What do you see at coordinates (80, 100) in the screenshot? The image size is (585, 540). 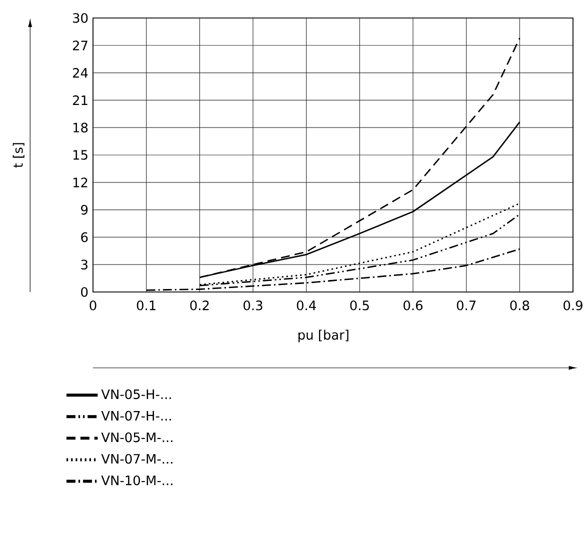 I see `y-tick-label: 21` at bounding box center [80, 100].